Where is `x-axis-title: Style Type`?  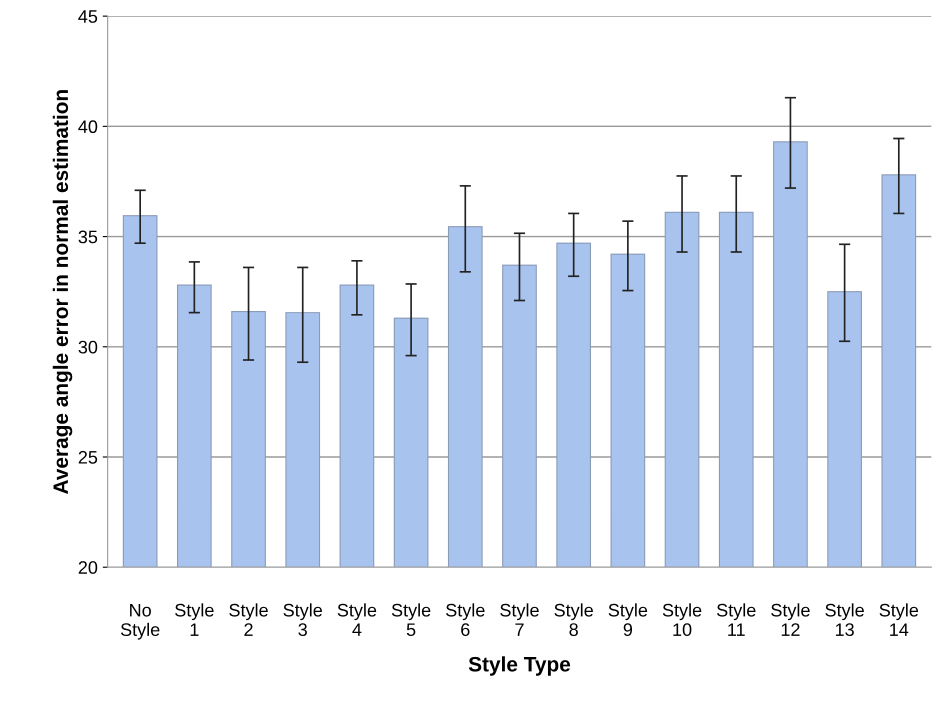 x-axis-title: Style Type is located at coordinates (519, 666).